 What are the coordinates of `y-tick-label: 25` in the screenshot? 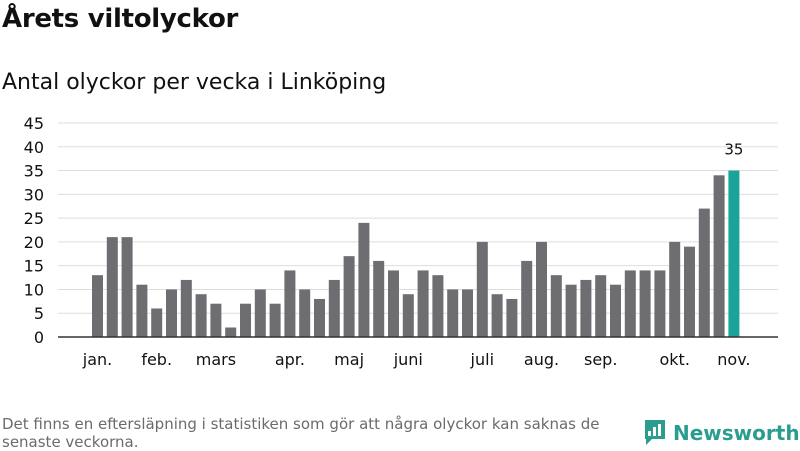 It's located at (34, 218).